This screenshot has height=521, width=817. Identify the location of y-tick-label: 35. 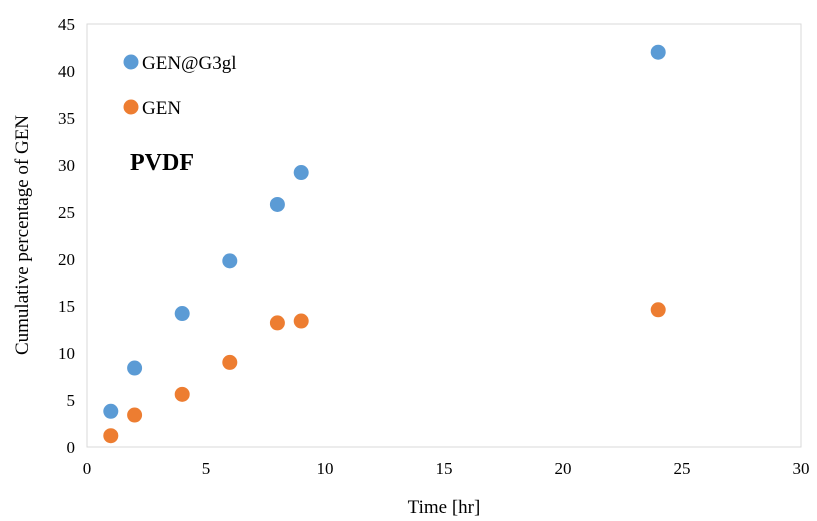
(66, 118).